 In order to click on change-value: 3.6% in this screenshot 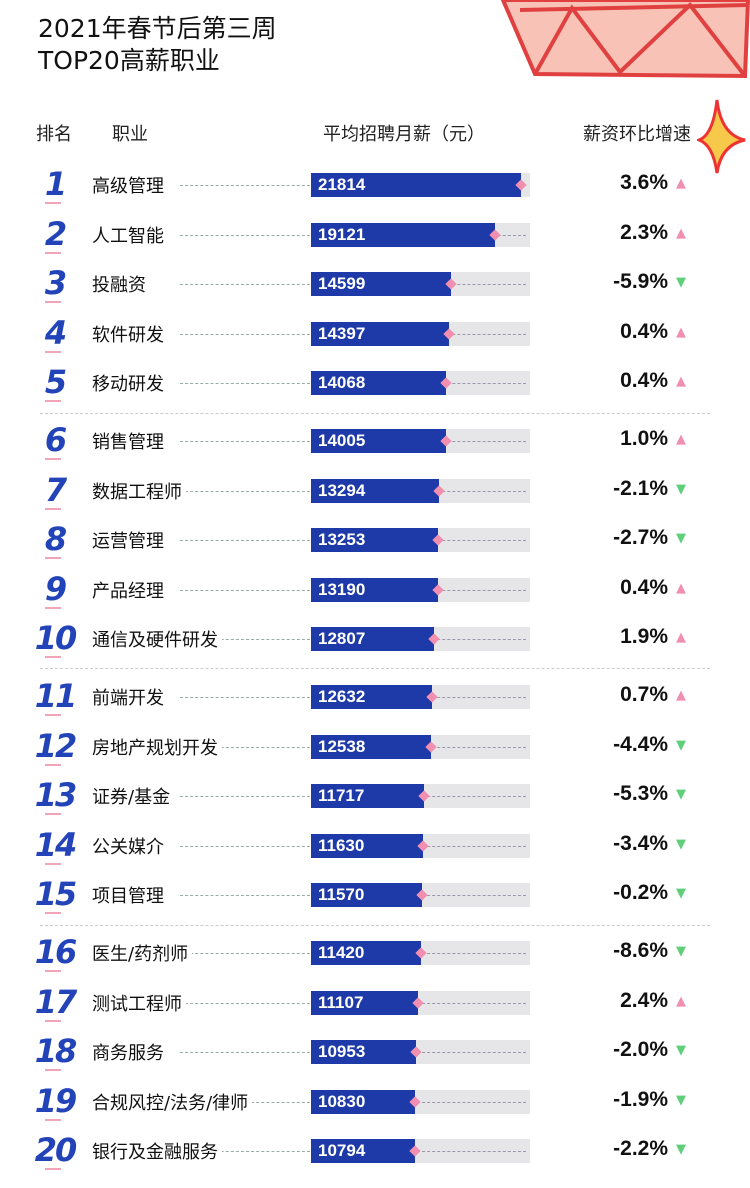, I will do `click(644, 182)`.